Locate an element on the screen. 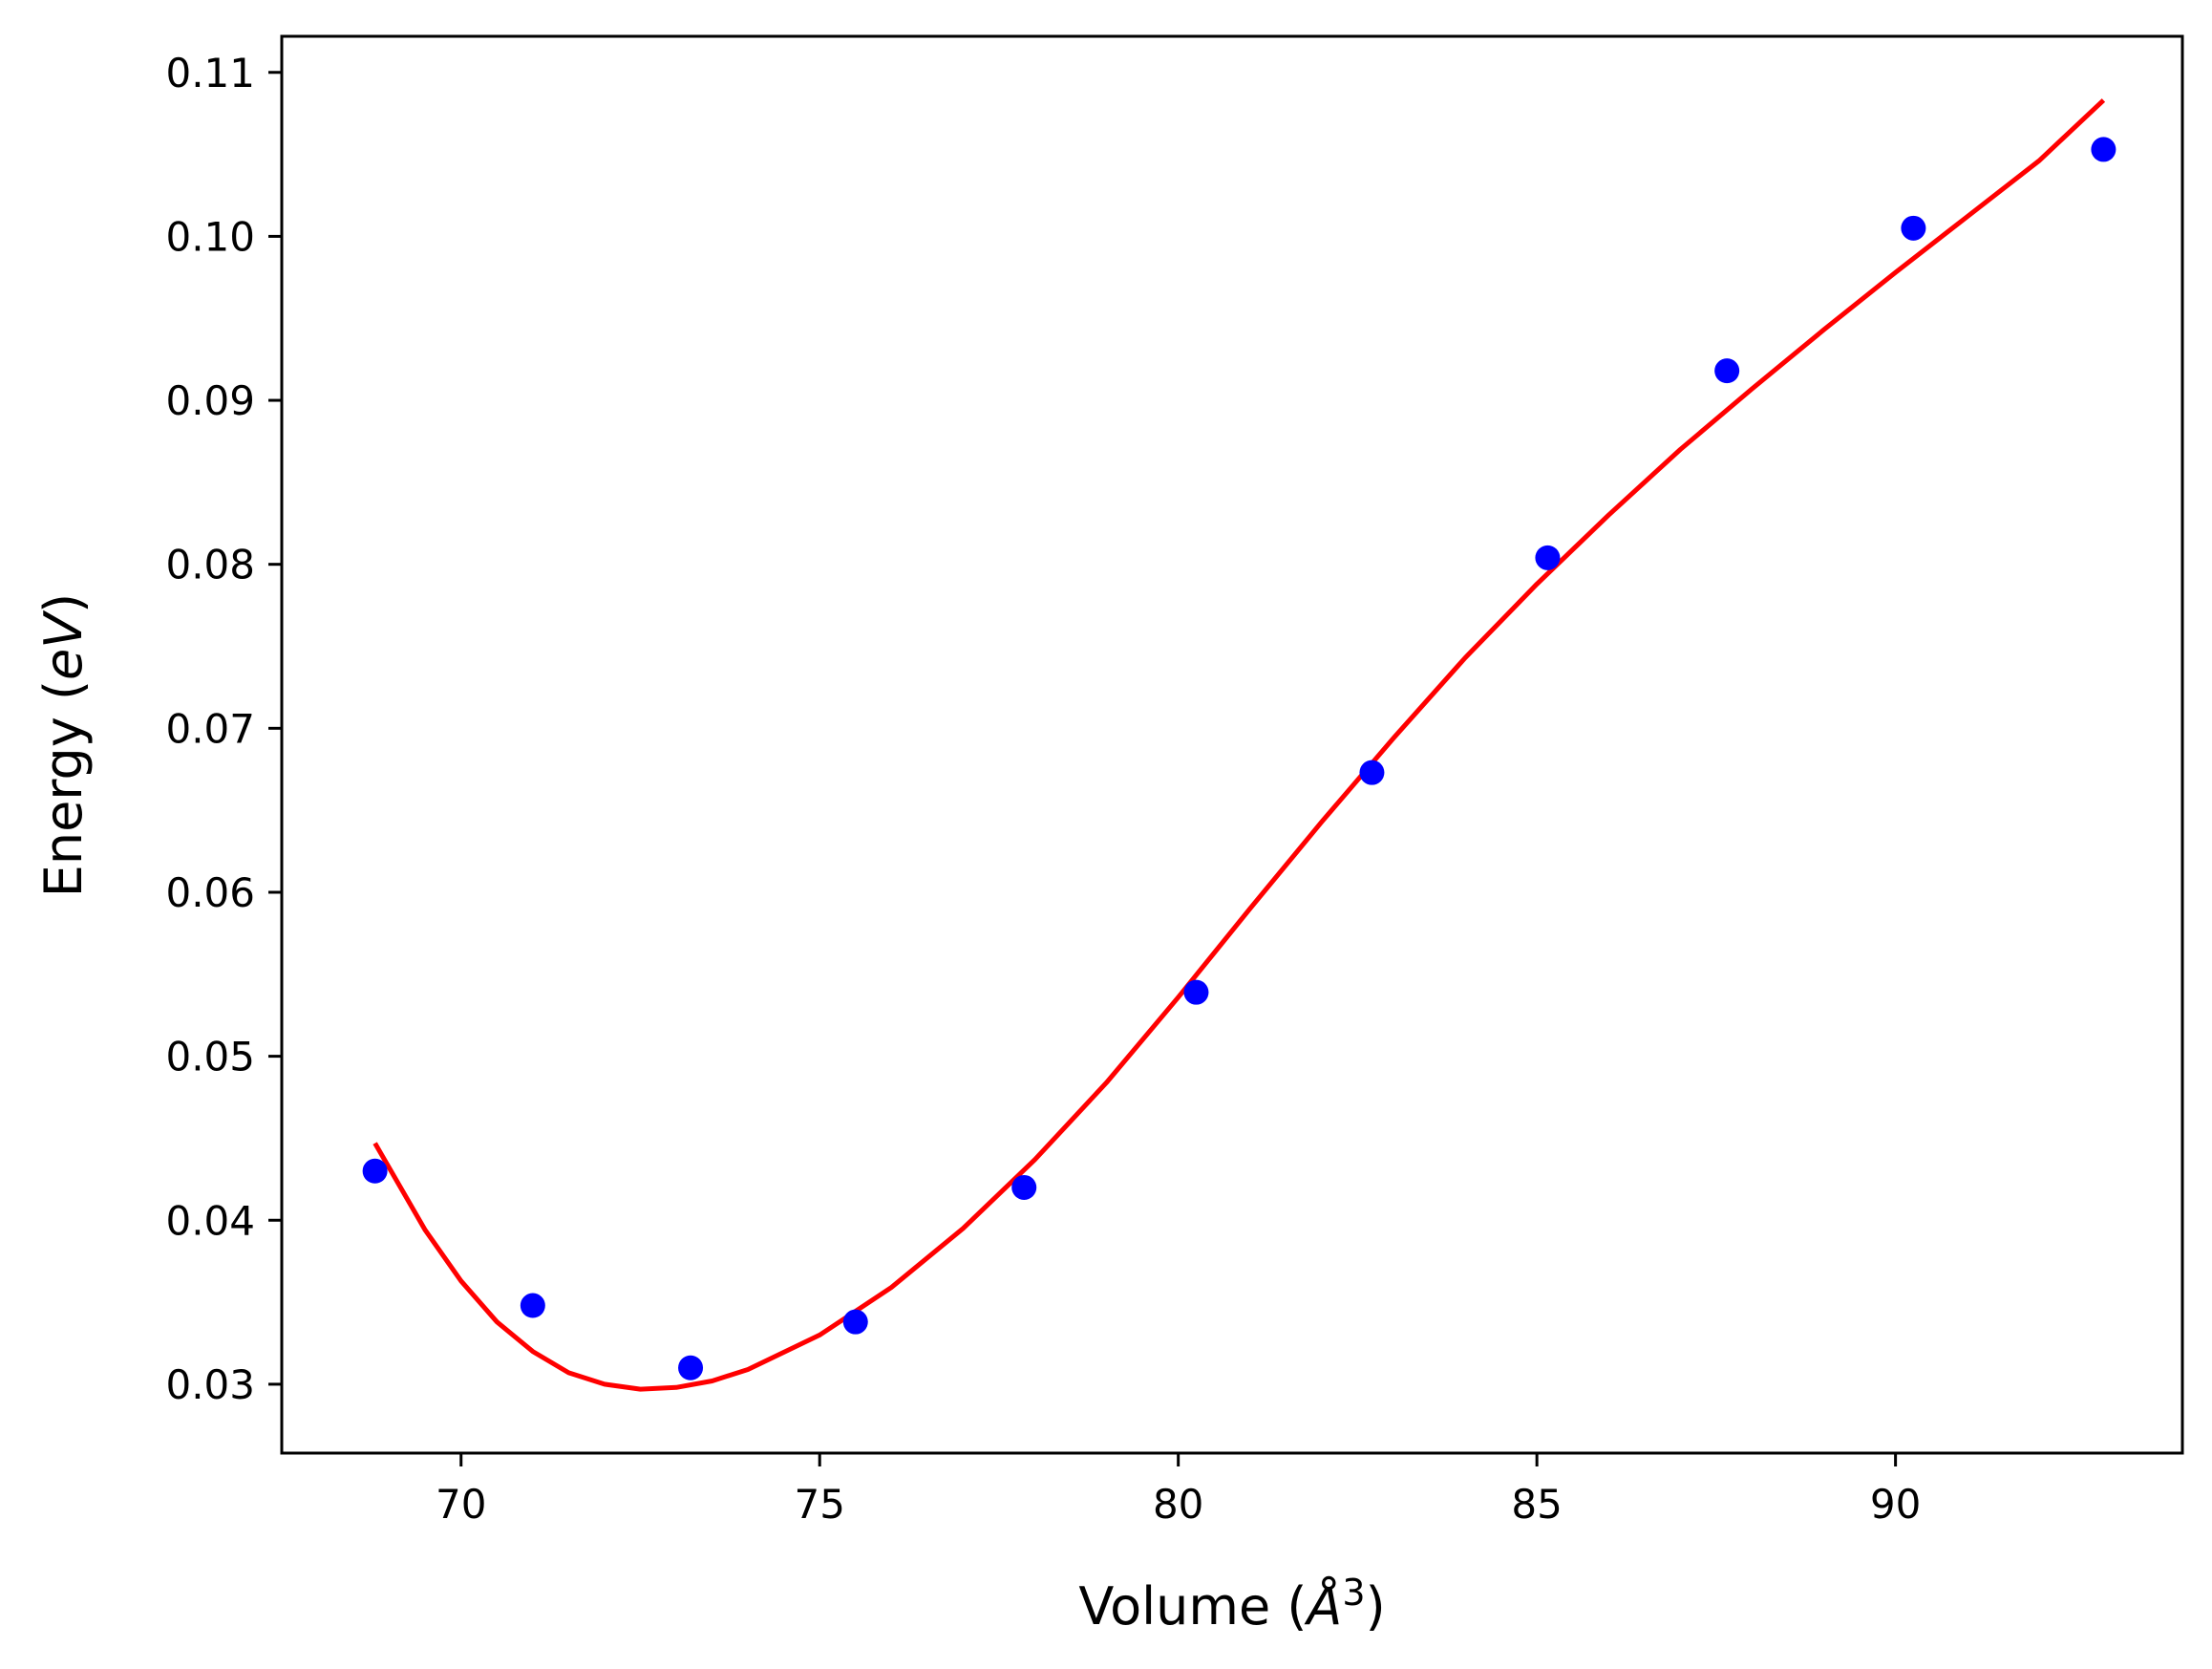  y-tick-label: 0.06 is located at coordinates (210, 892).